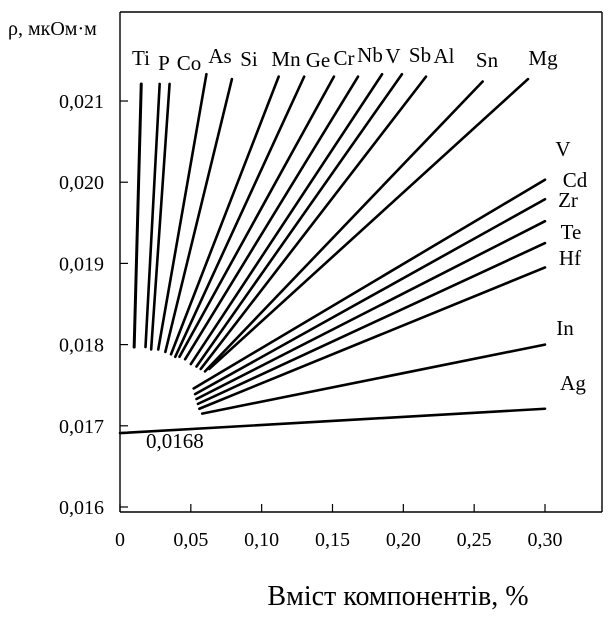  I want to click on x-tick-label: 0,30, so click(545, 540).